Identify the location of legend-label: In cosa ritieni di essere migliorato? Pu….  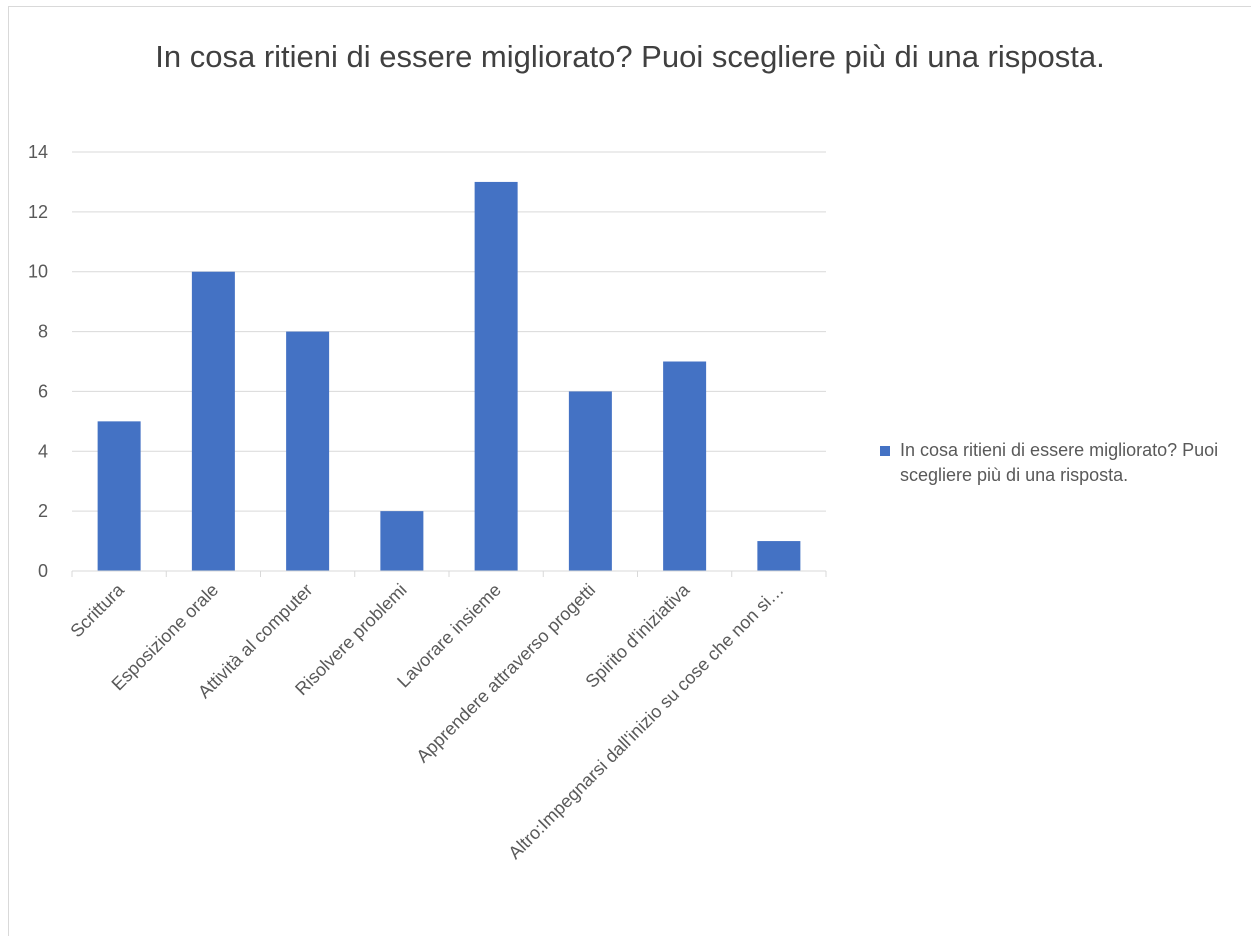
(1059, 462).